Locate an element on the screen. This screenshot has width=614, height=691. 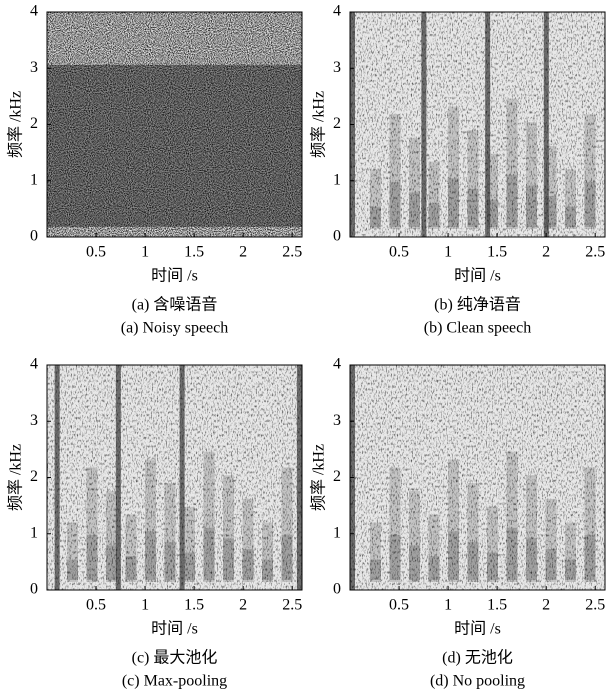
caption-zh: (b) 纯净语音 is located at coordinates (477, 305).